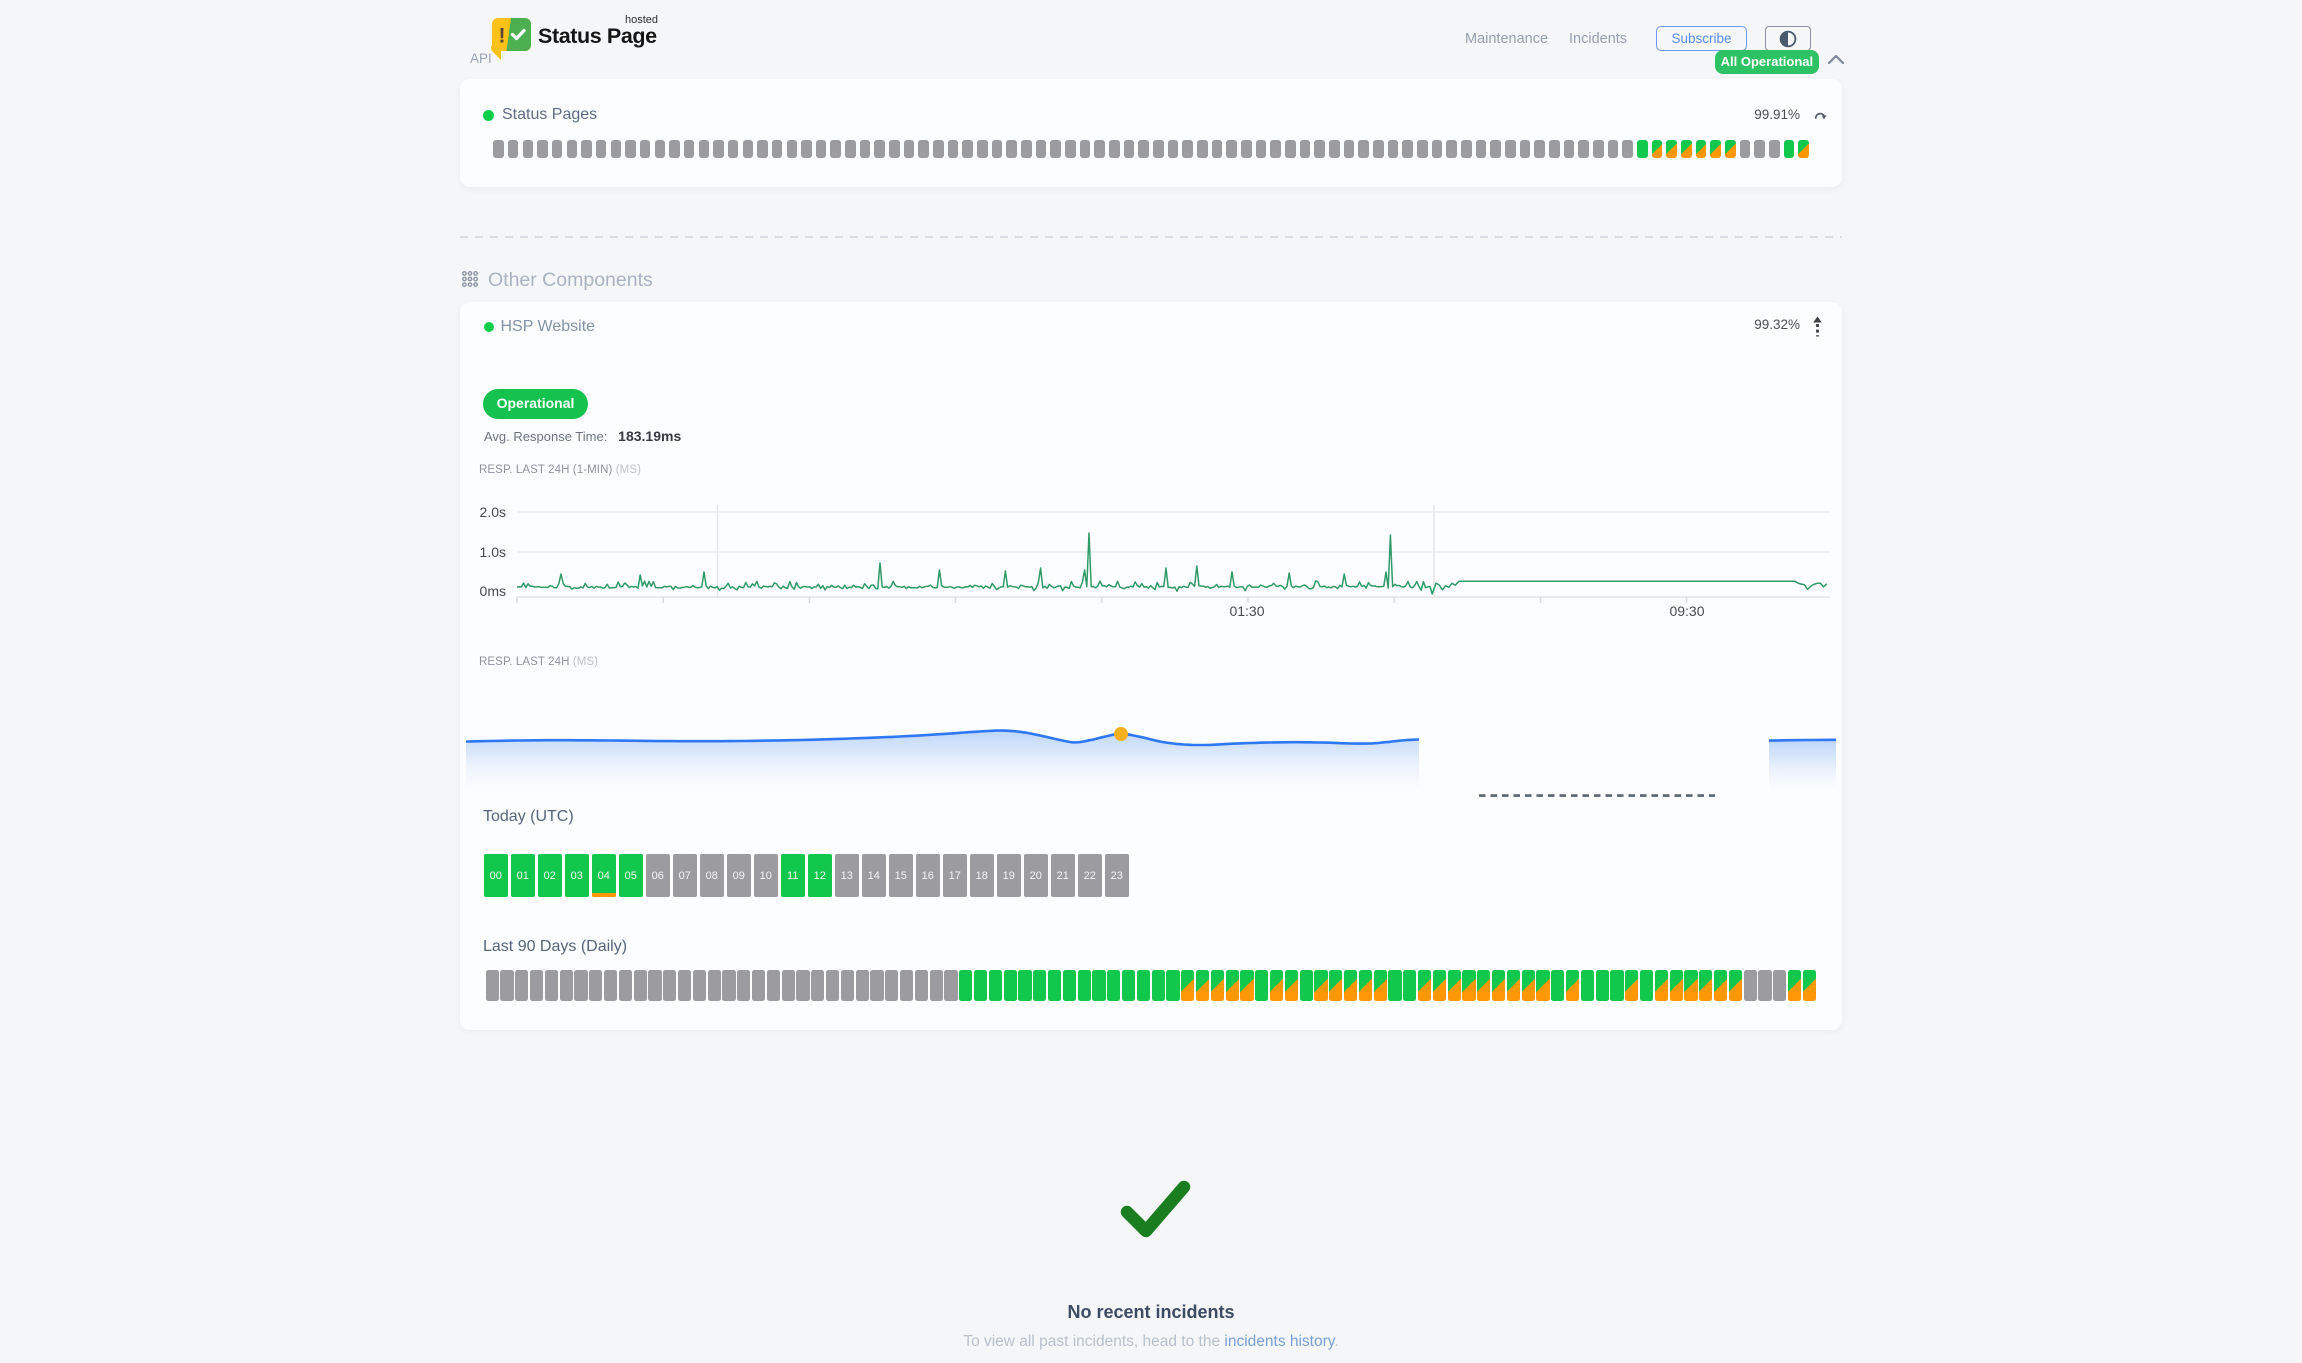 This screenshot has width=2302, height=1363. What do you see at coordinates (493, 512) in the screenshot?
I see `svg-text: 2.0s` at bounding box center [493, 512].